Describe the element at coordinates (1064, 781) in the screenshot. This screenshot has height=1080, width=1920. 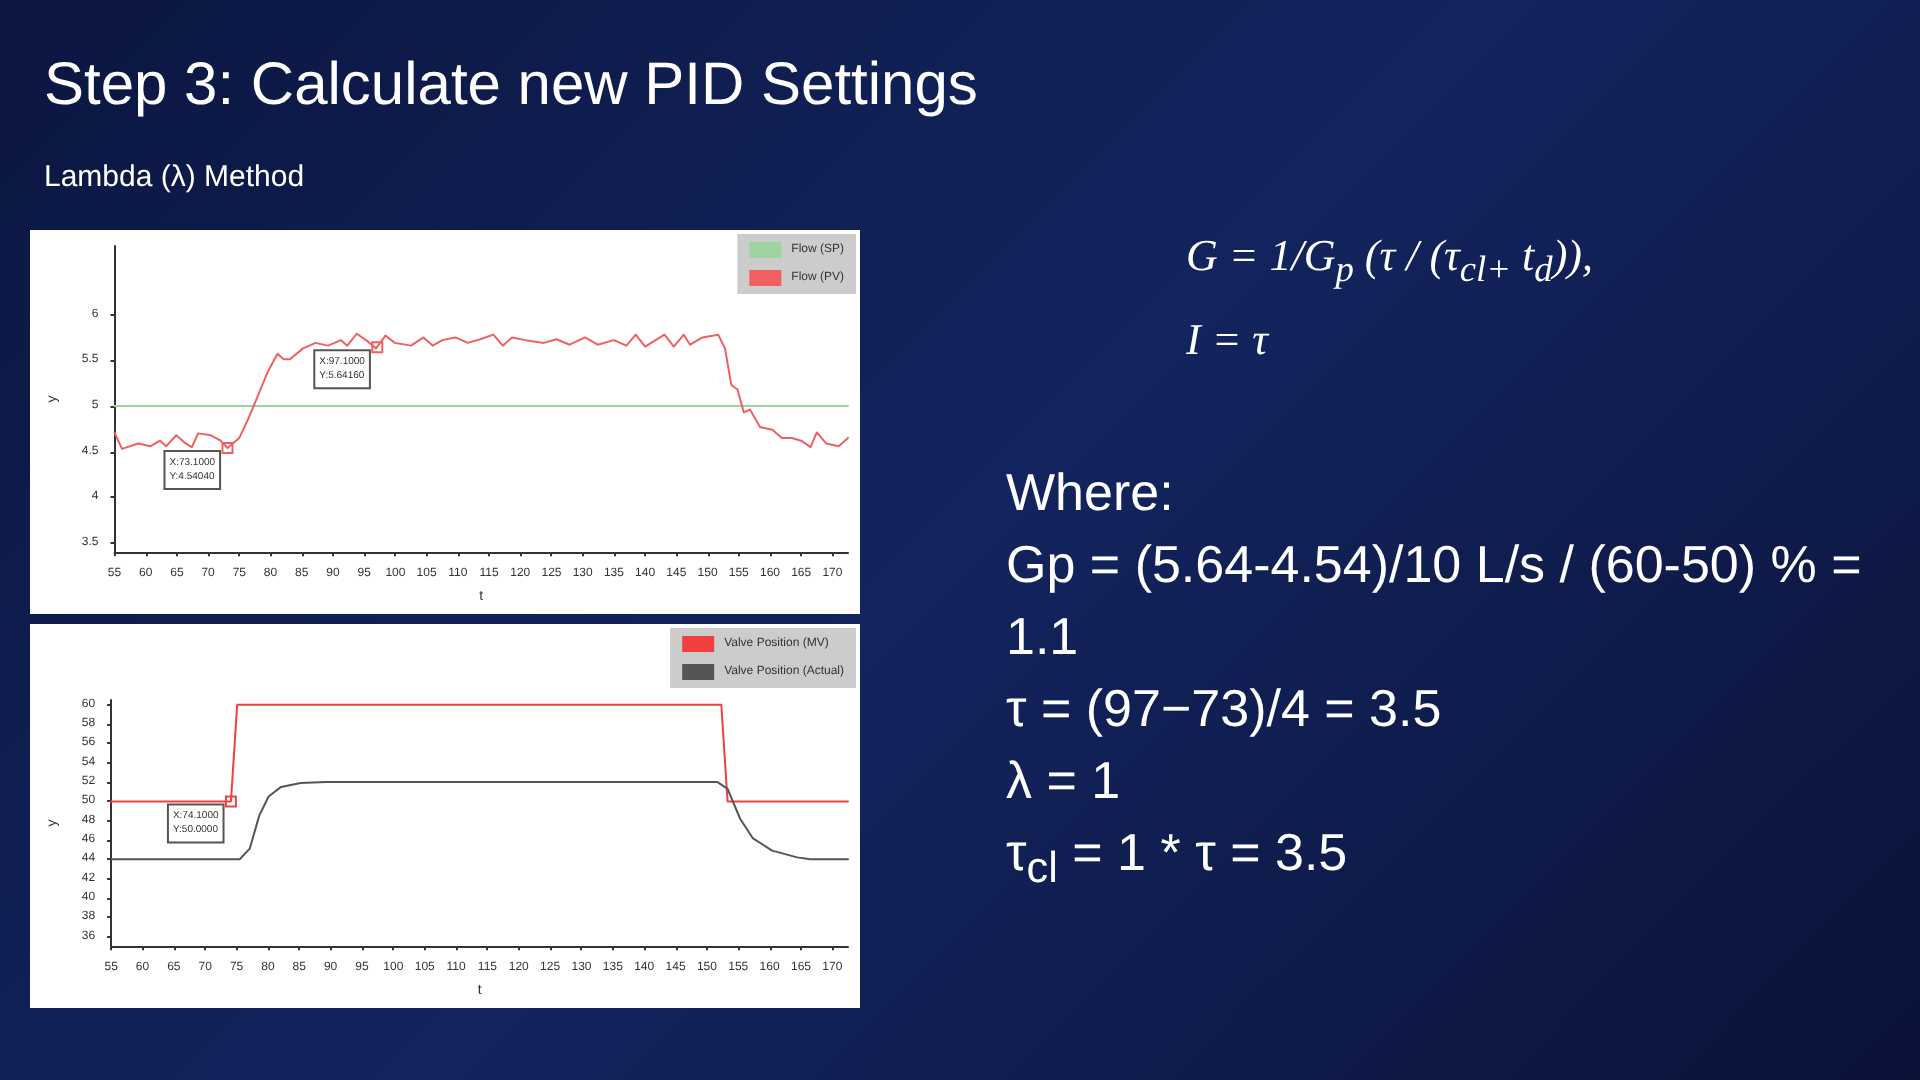
I see `text: λ = 1` at that location.